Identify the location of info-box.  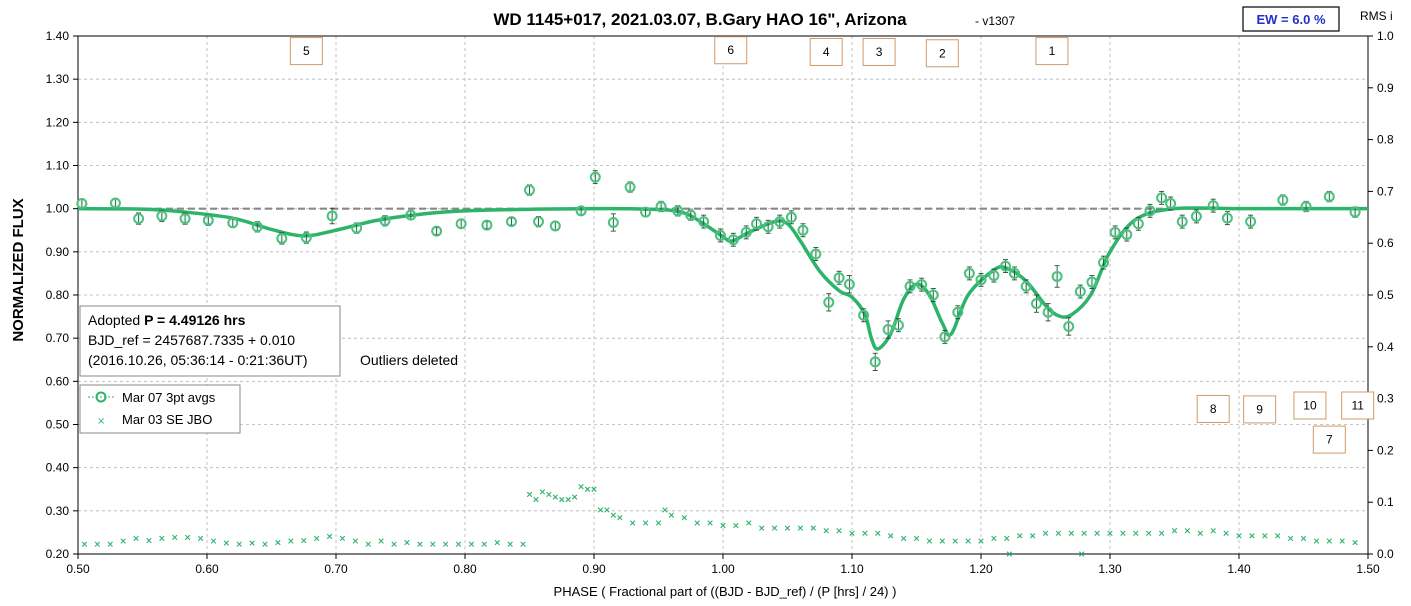
(210, 341).